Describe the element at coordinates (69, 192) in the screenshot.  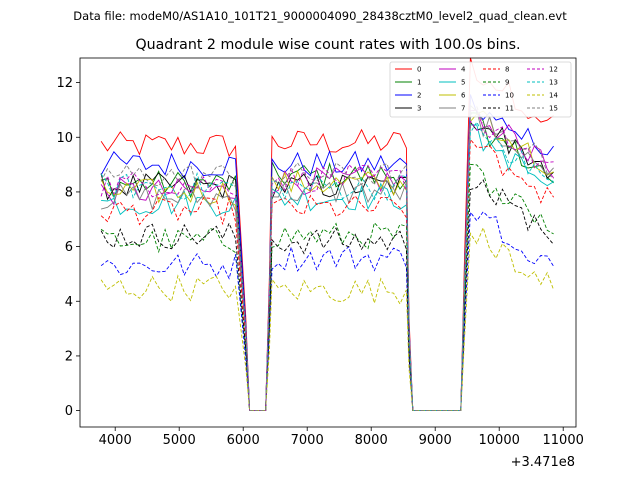
I see `y-tick-label: 8` at that location.